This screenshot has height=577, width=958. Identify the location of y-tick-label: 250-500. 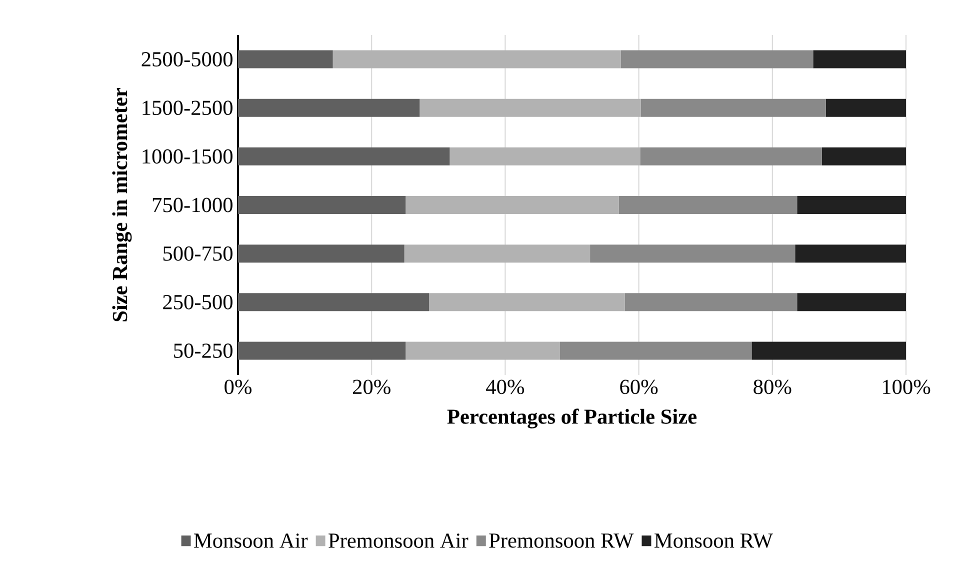
(197, 302).